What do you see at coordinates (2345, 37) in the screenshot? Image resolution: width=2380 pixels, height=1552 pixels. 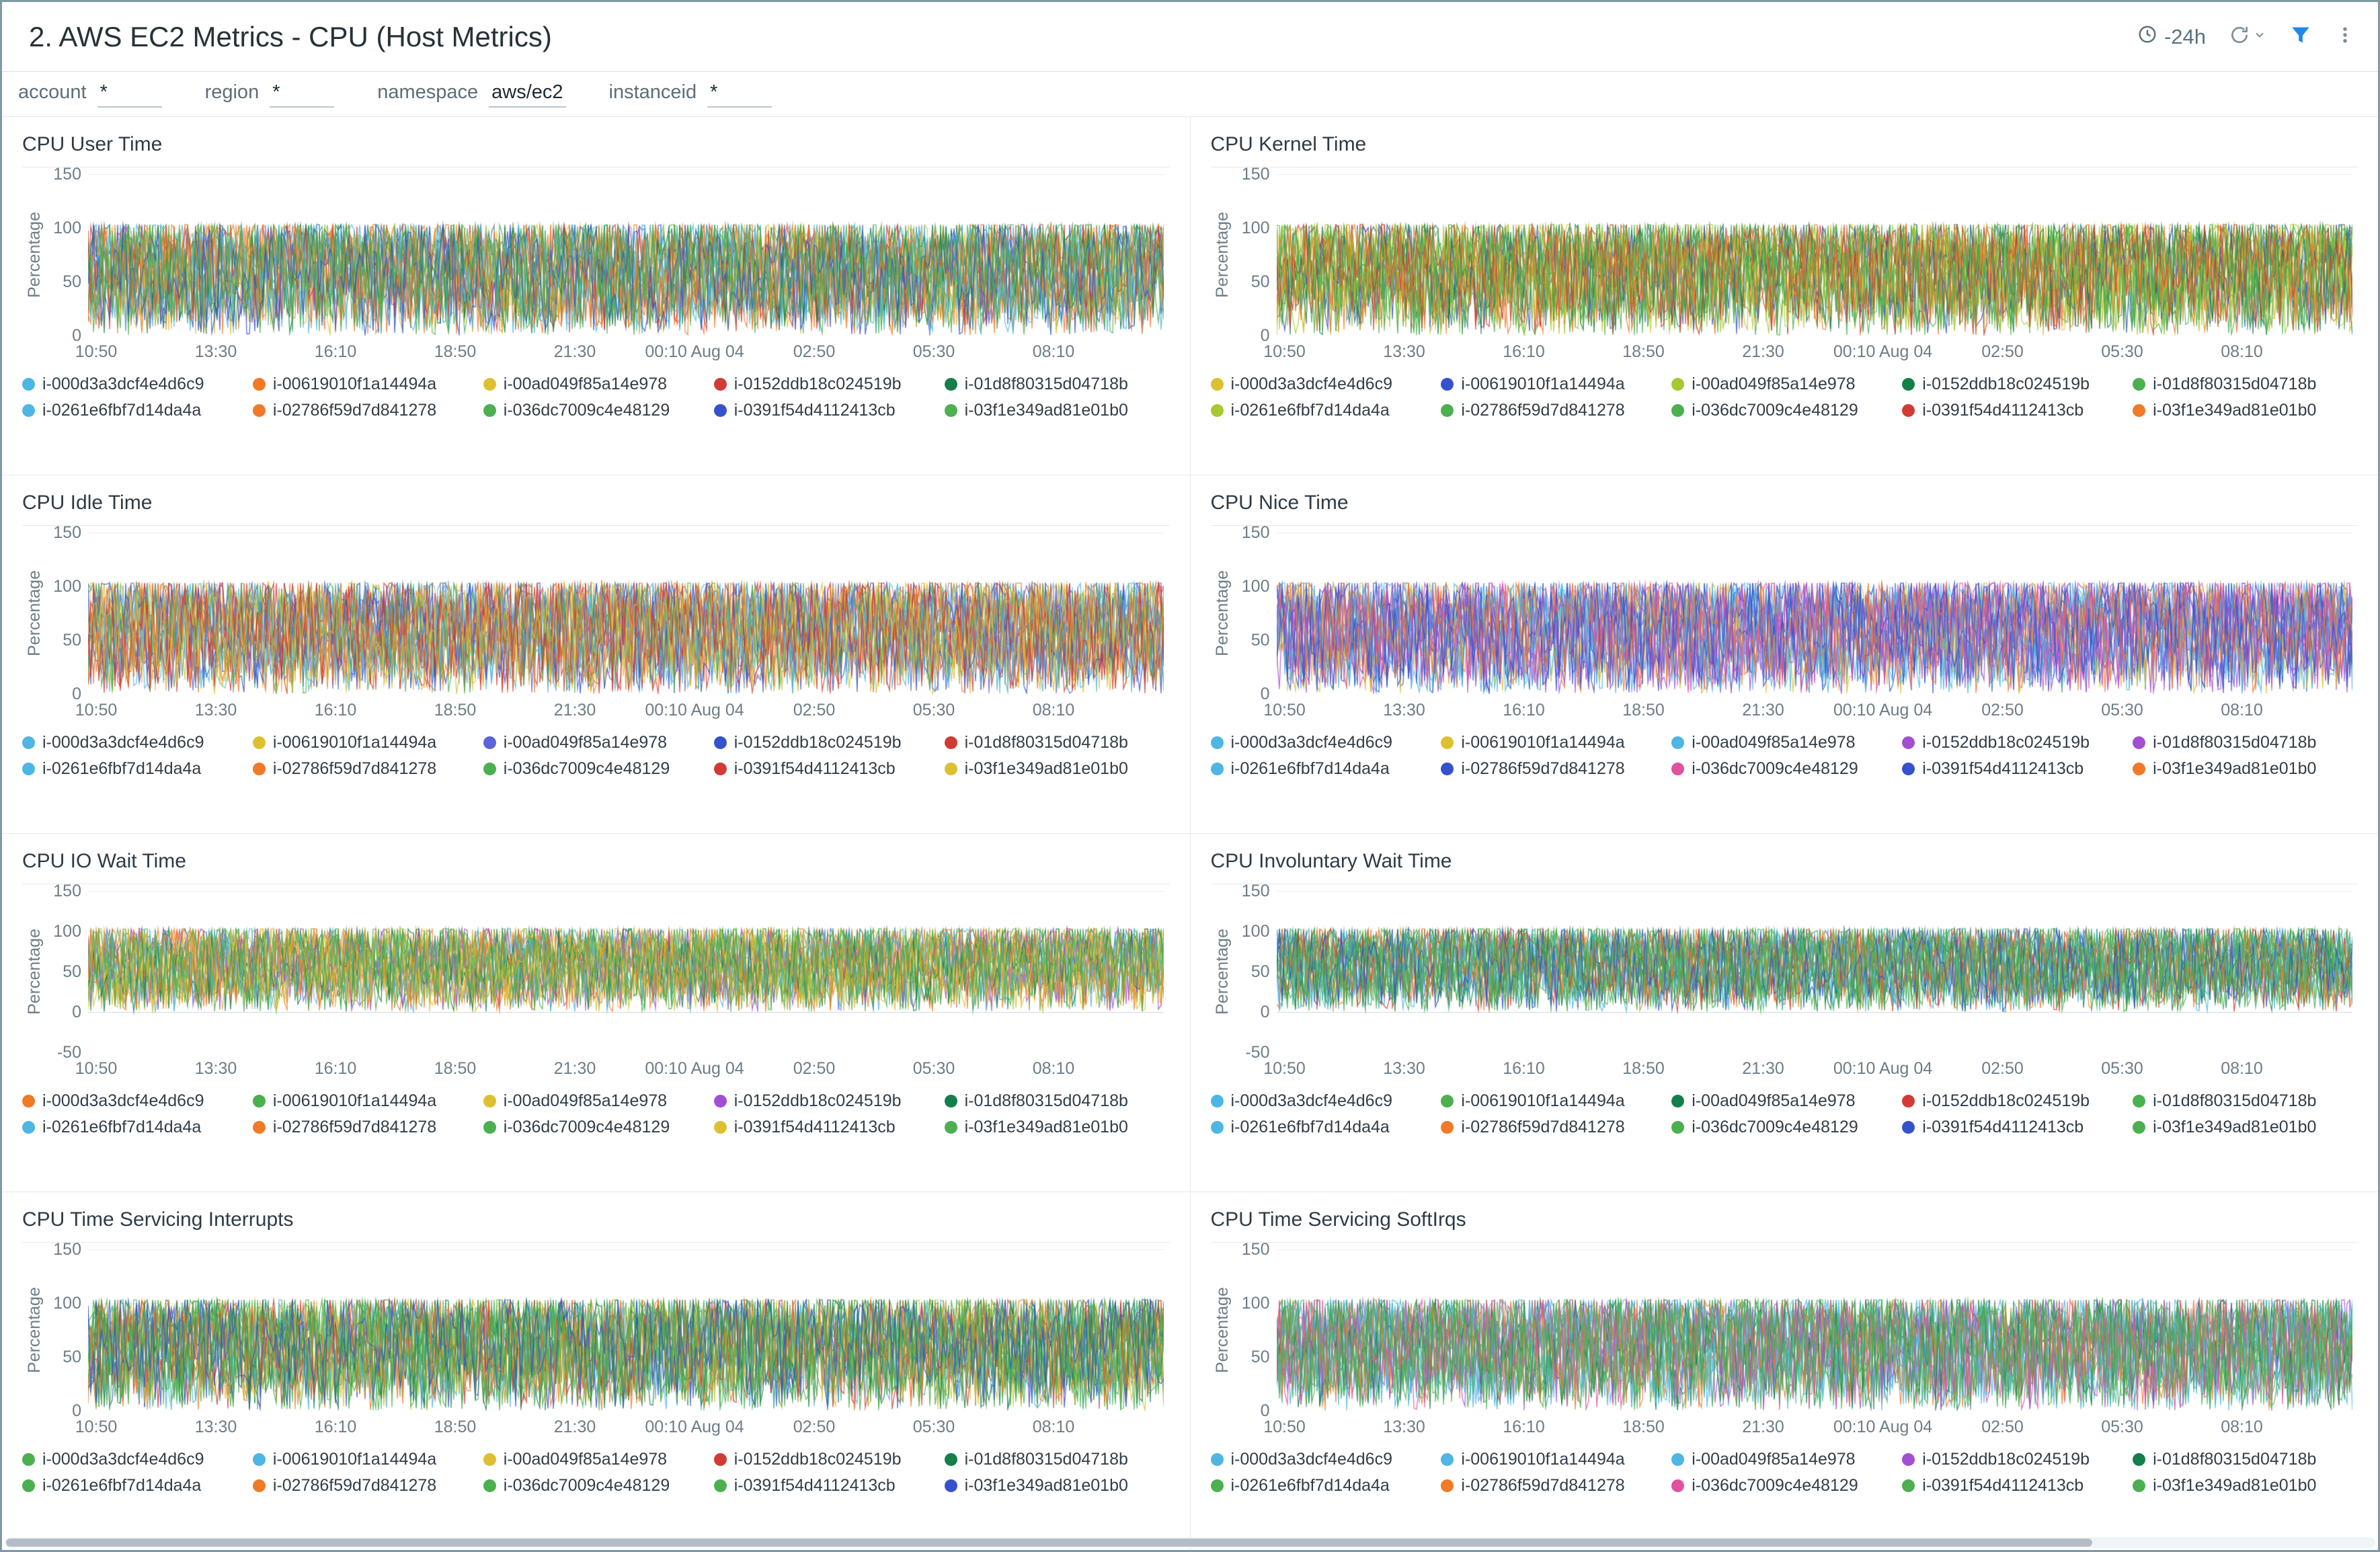 I see `kebab-menu-button` at bounding box center [2345, 37].